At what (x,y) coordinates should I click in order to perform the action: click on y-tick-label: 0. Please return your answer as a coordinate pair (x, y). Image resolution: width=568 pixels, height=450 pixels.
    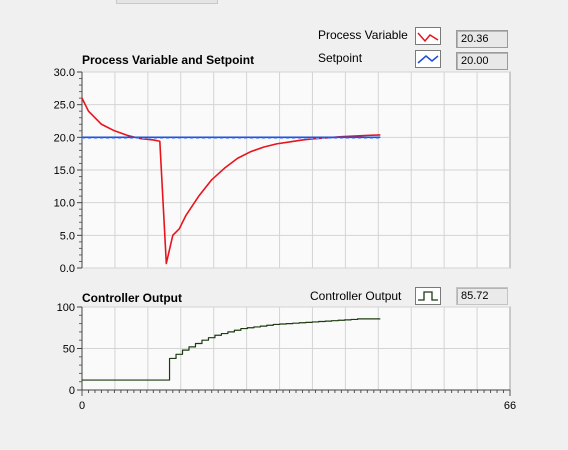
    Looking at the image, I should click on (72, 391).